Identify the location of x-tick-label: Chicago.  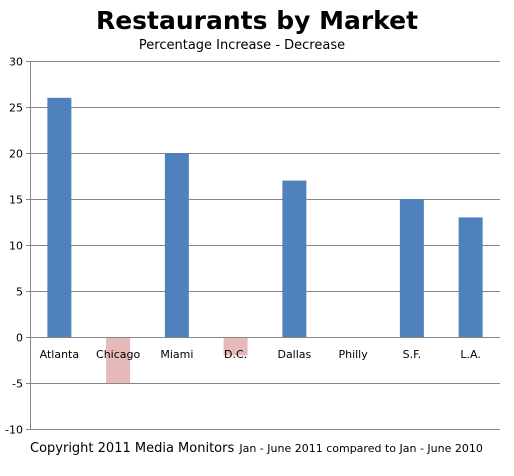
(118, 354).